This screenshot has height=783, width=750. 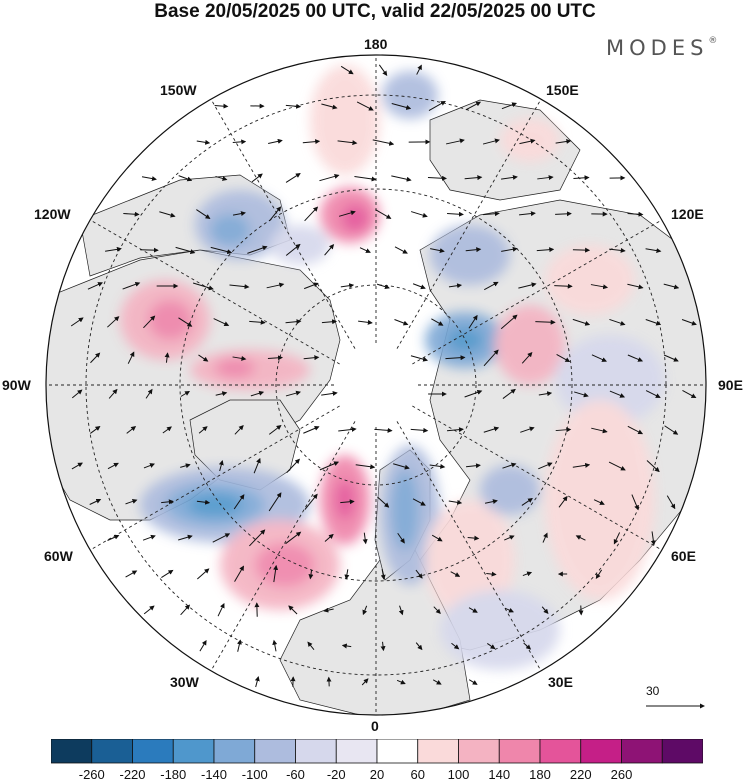 What do you see at coordinates (214, 774) in the screenshot?
I see `colorbar-tick-label: -140` at bounding box center [214, 774].